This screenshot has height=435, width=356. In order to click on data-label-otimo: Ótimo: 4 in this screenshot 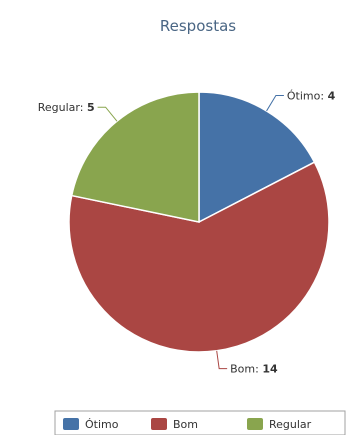, I will do `click(311, 96)`.